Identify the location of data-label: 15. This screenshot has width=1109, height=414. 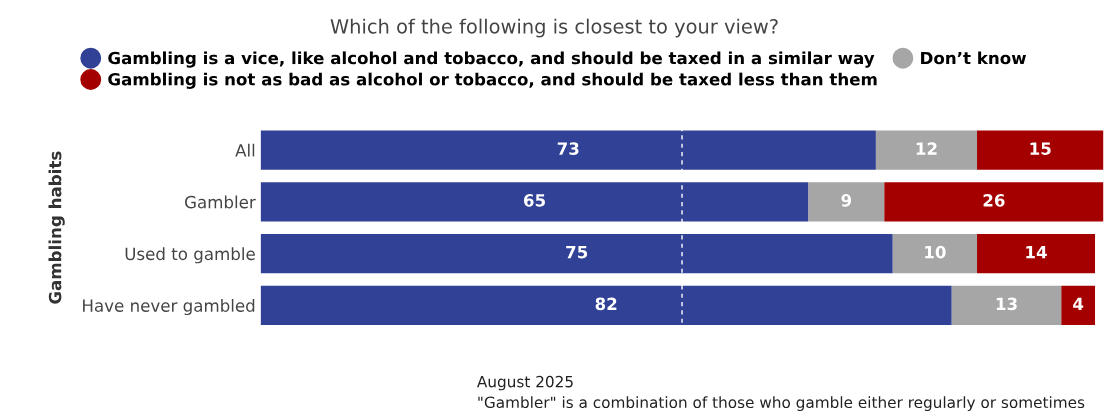
(1040, 148).